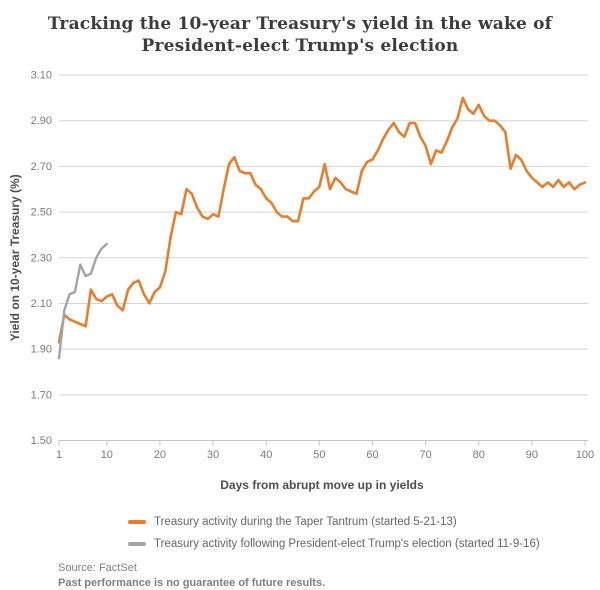 The image size is (600, 590). Describe the element at coordinates (41, 121) in the screenshot. I see `y-tick-label: 2.90` at that location.